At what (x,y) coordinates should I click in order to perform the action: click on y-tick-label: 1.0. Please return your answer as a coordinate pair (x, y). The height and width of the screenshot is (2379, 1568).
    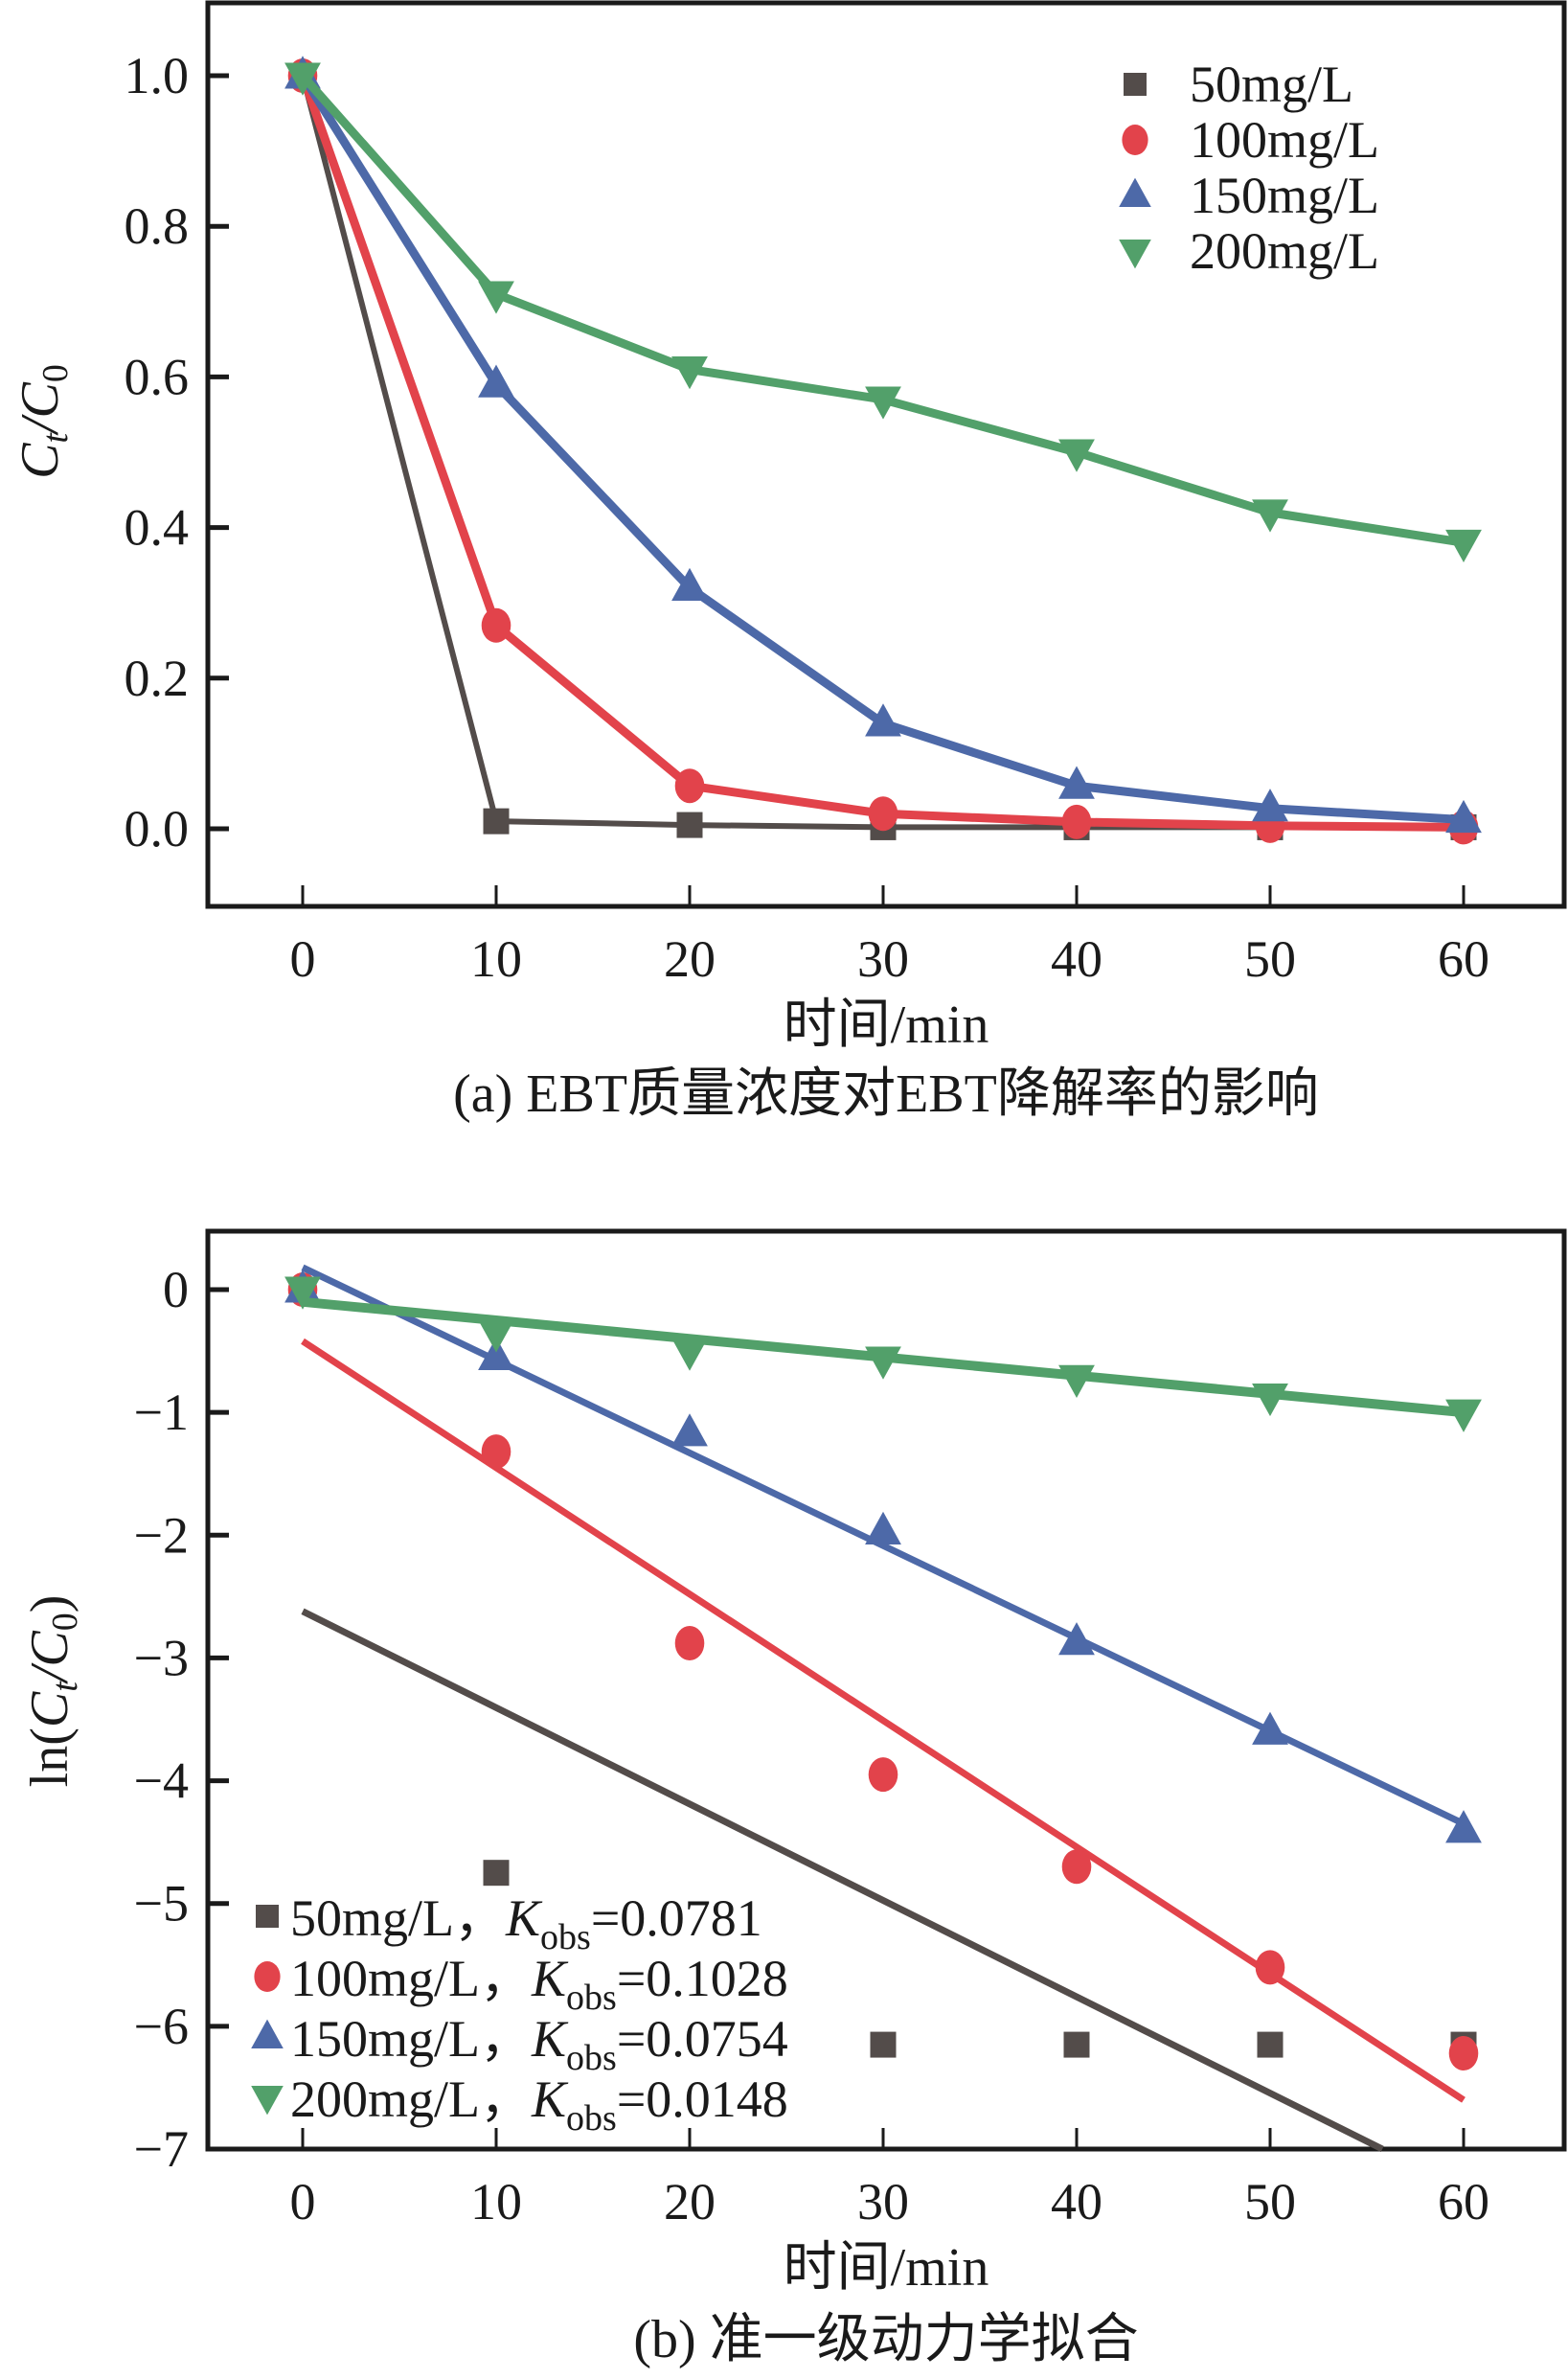
    Looking at the image, I should click on (157, 75).